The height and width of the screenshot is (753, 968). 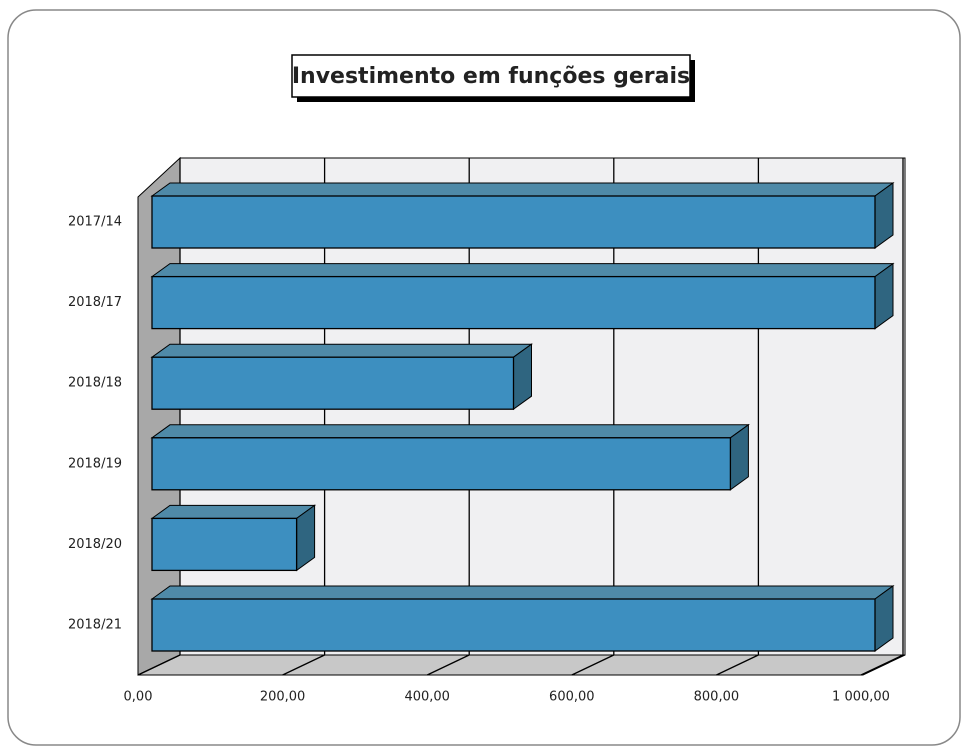 What do you see at coordinates (427, 697) in the screenshot?
I see `x-tick-label: 400,00` at bounding box center [427, 697].